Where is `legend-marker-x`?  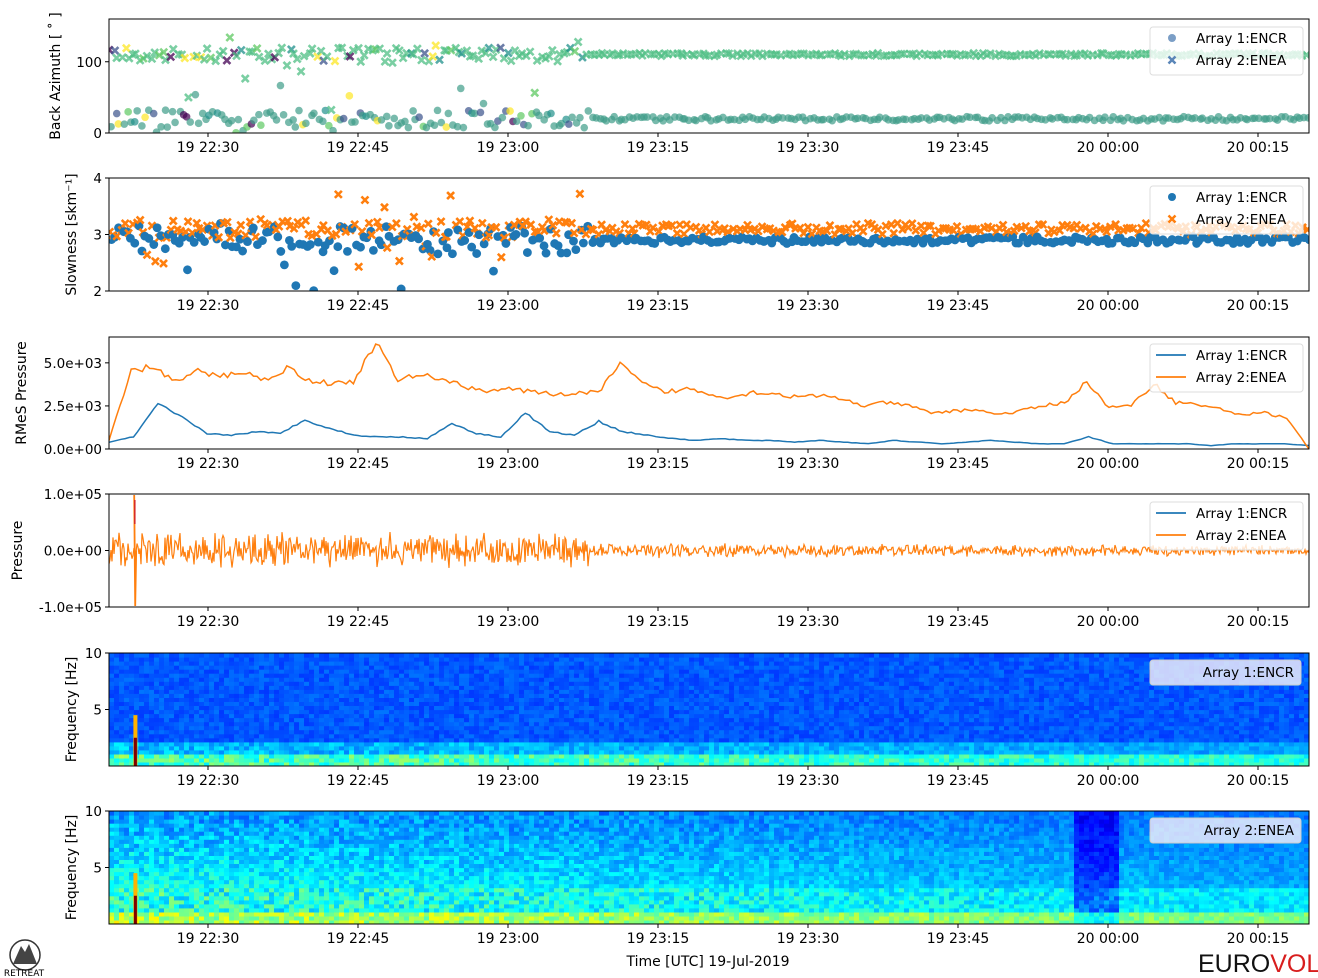 legend-marker-x is located at coordinates (1172, 60).